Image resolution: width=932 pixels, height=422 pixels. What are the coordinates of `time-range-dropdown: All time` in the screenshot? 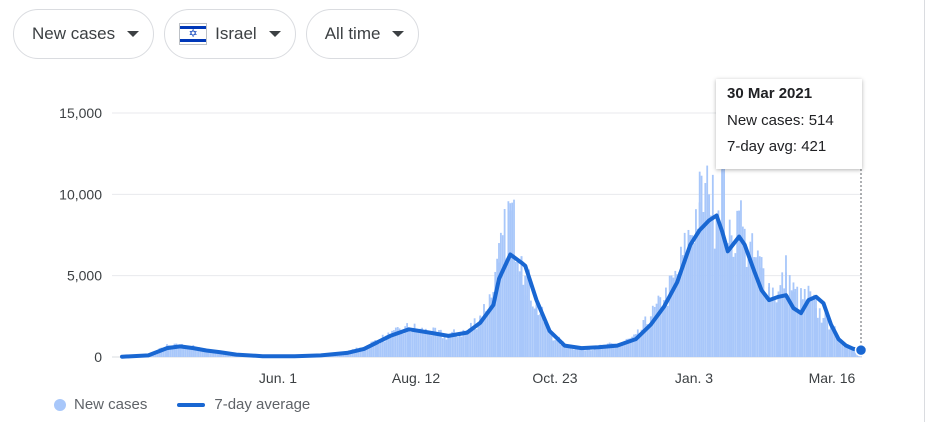 It's located at (362, 34).